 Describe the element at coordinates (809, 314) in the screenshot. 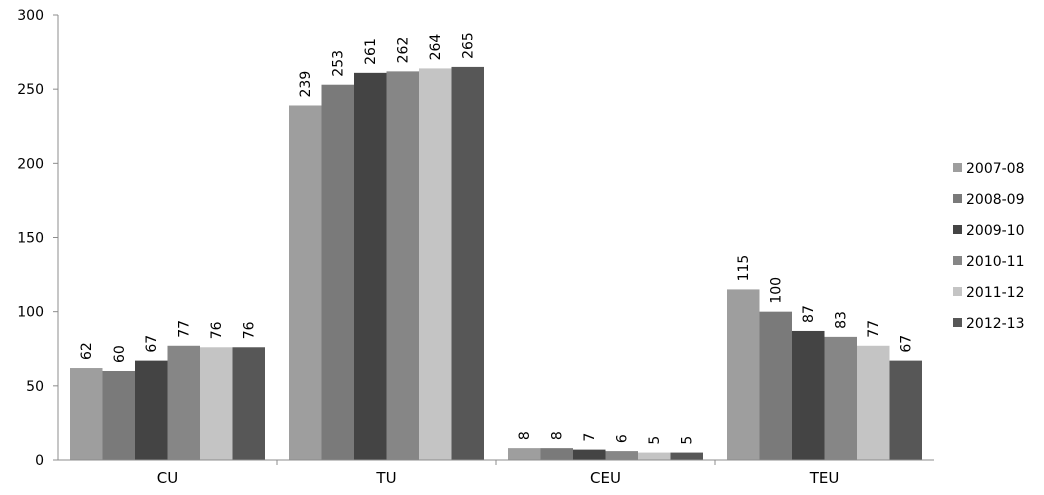

I see `data-label: 87` at that location.